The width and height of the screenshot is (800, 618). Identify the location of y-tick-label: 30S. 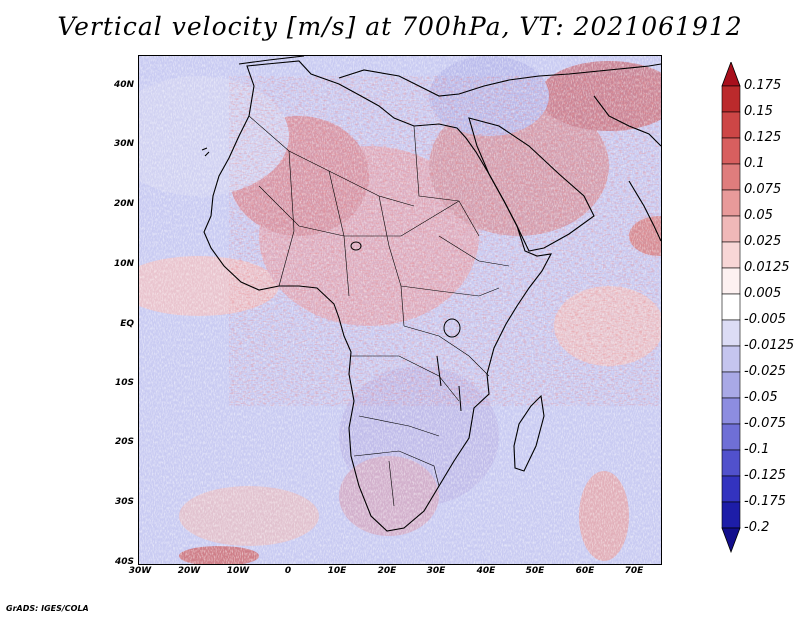
(124, 502).